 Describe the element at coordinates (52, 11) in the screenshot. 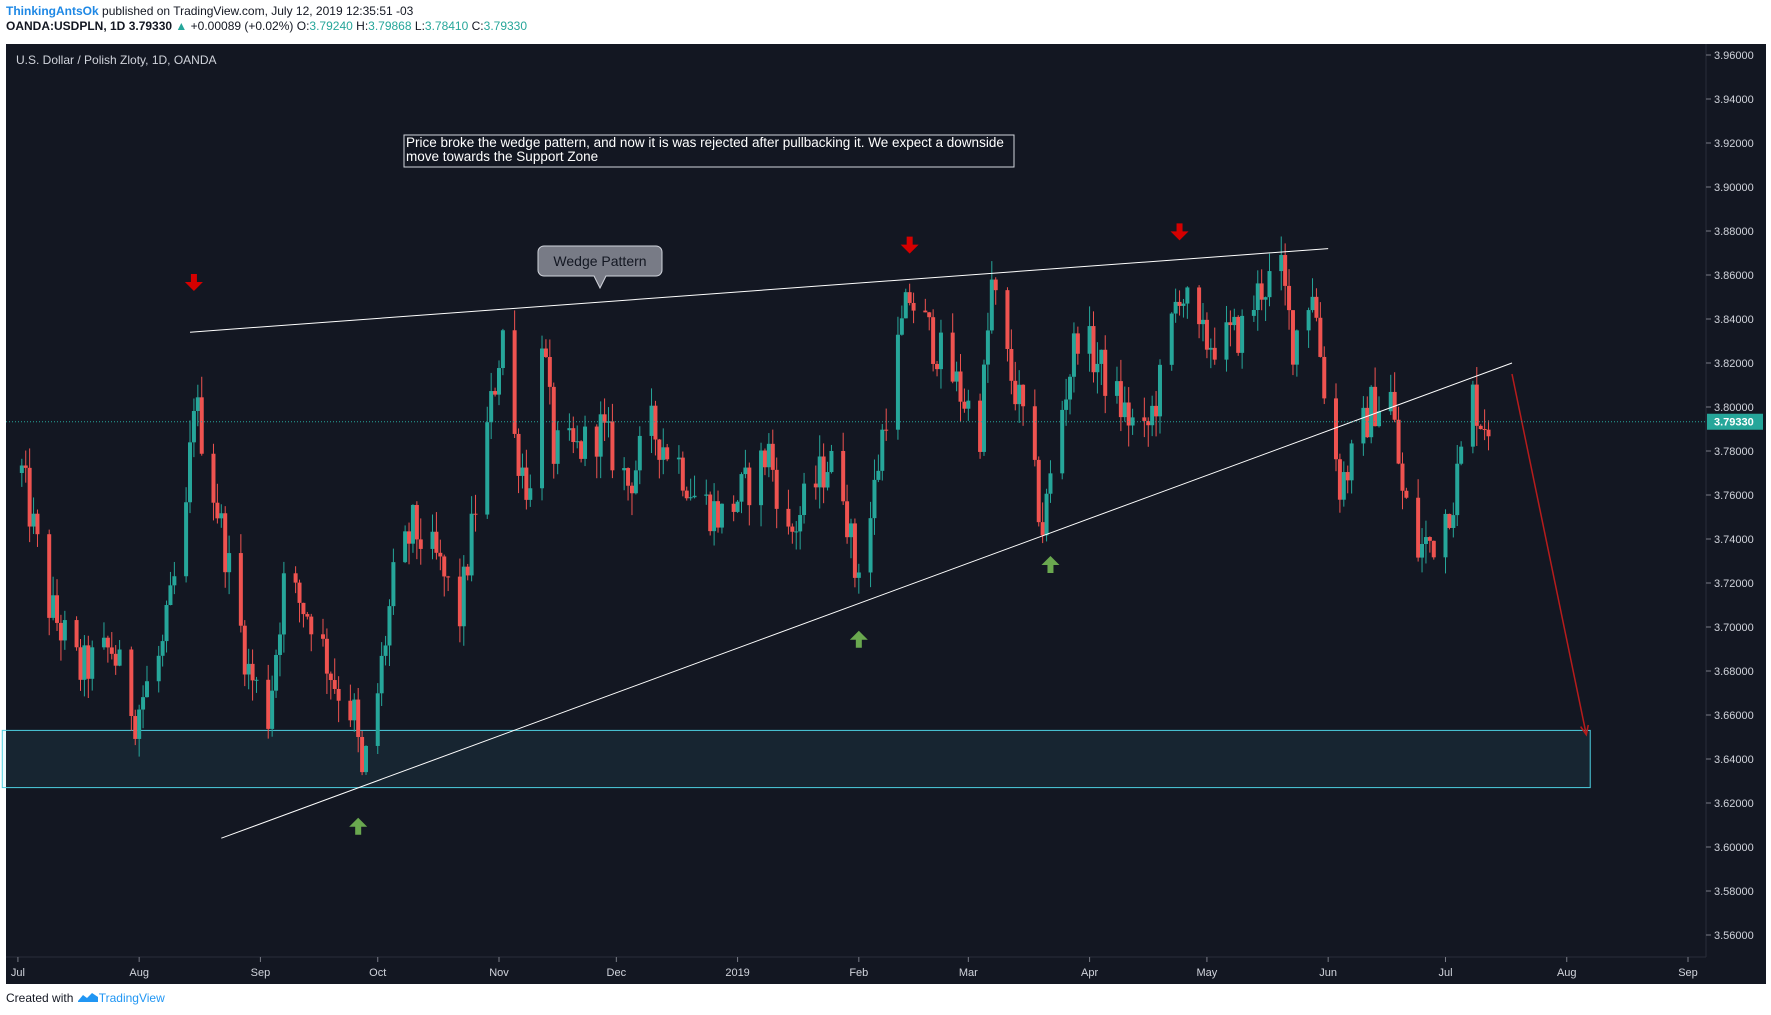

I see `author-link: ThinkingAntsOk` at that location.